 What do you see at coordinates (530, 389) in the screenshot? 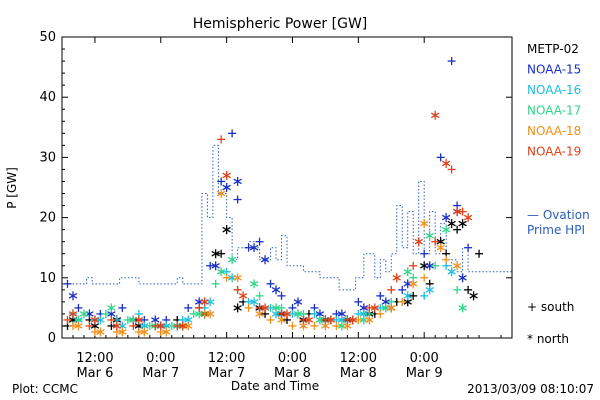
I see `plot-timestamp: 2013/03/09 08:10:07` at bounding box center [530, 389].